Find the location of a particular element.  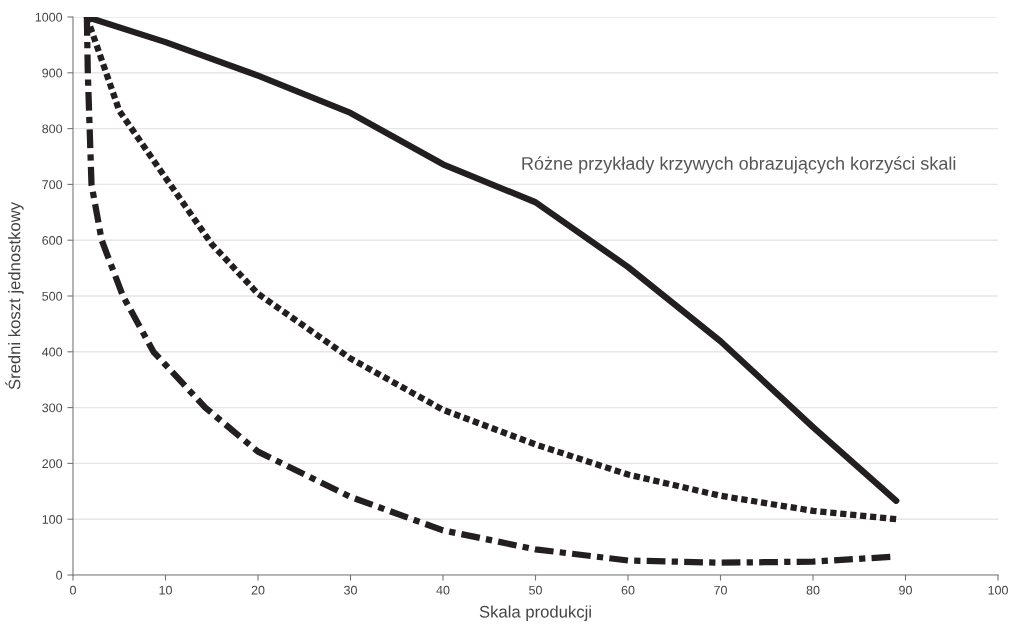

x-tick-label: 90 is located at coordinates (905, 590).